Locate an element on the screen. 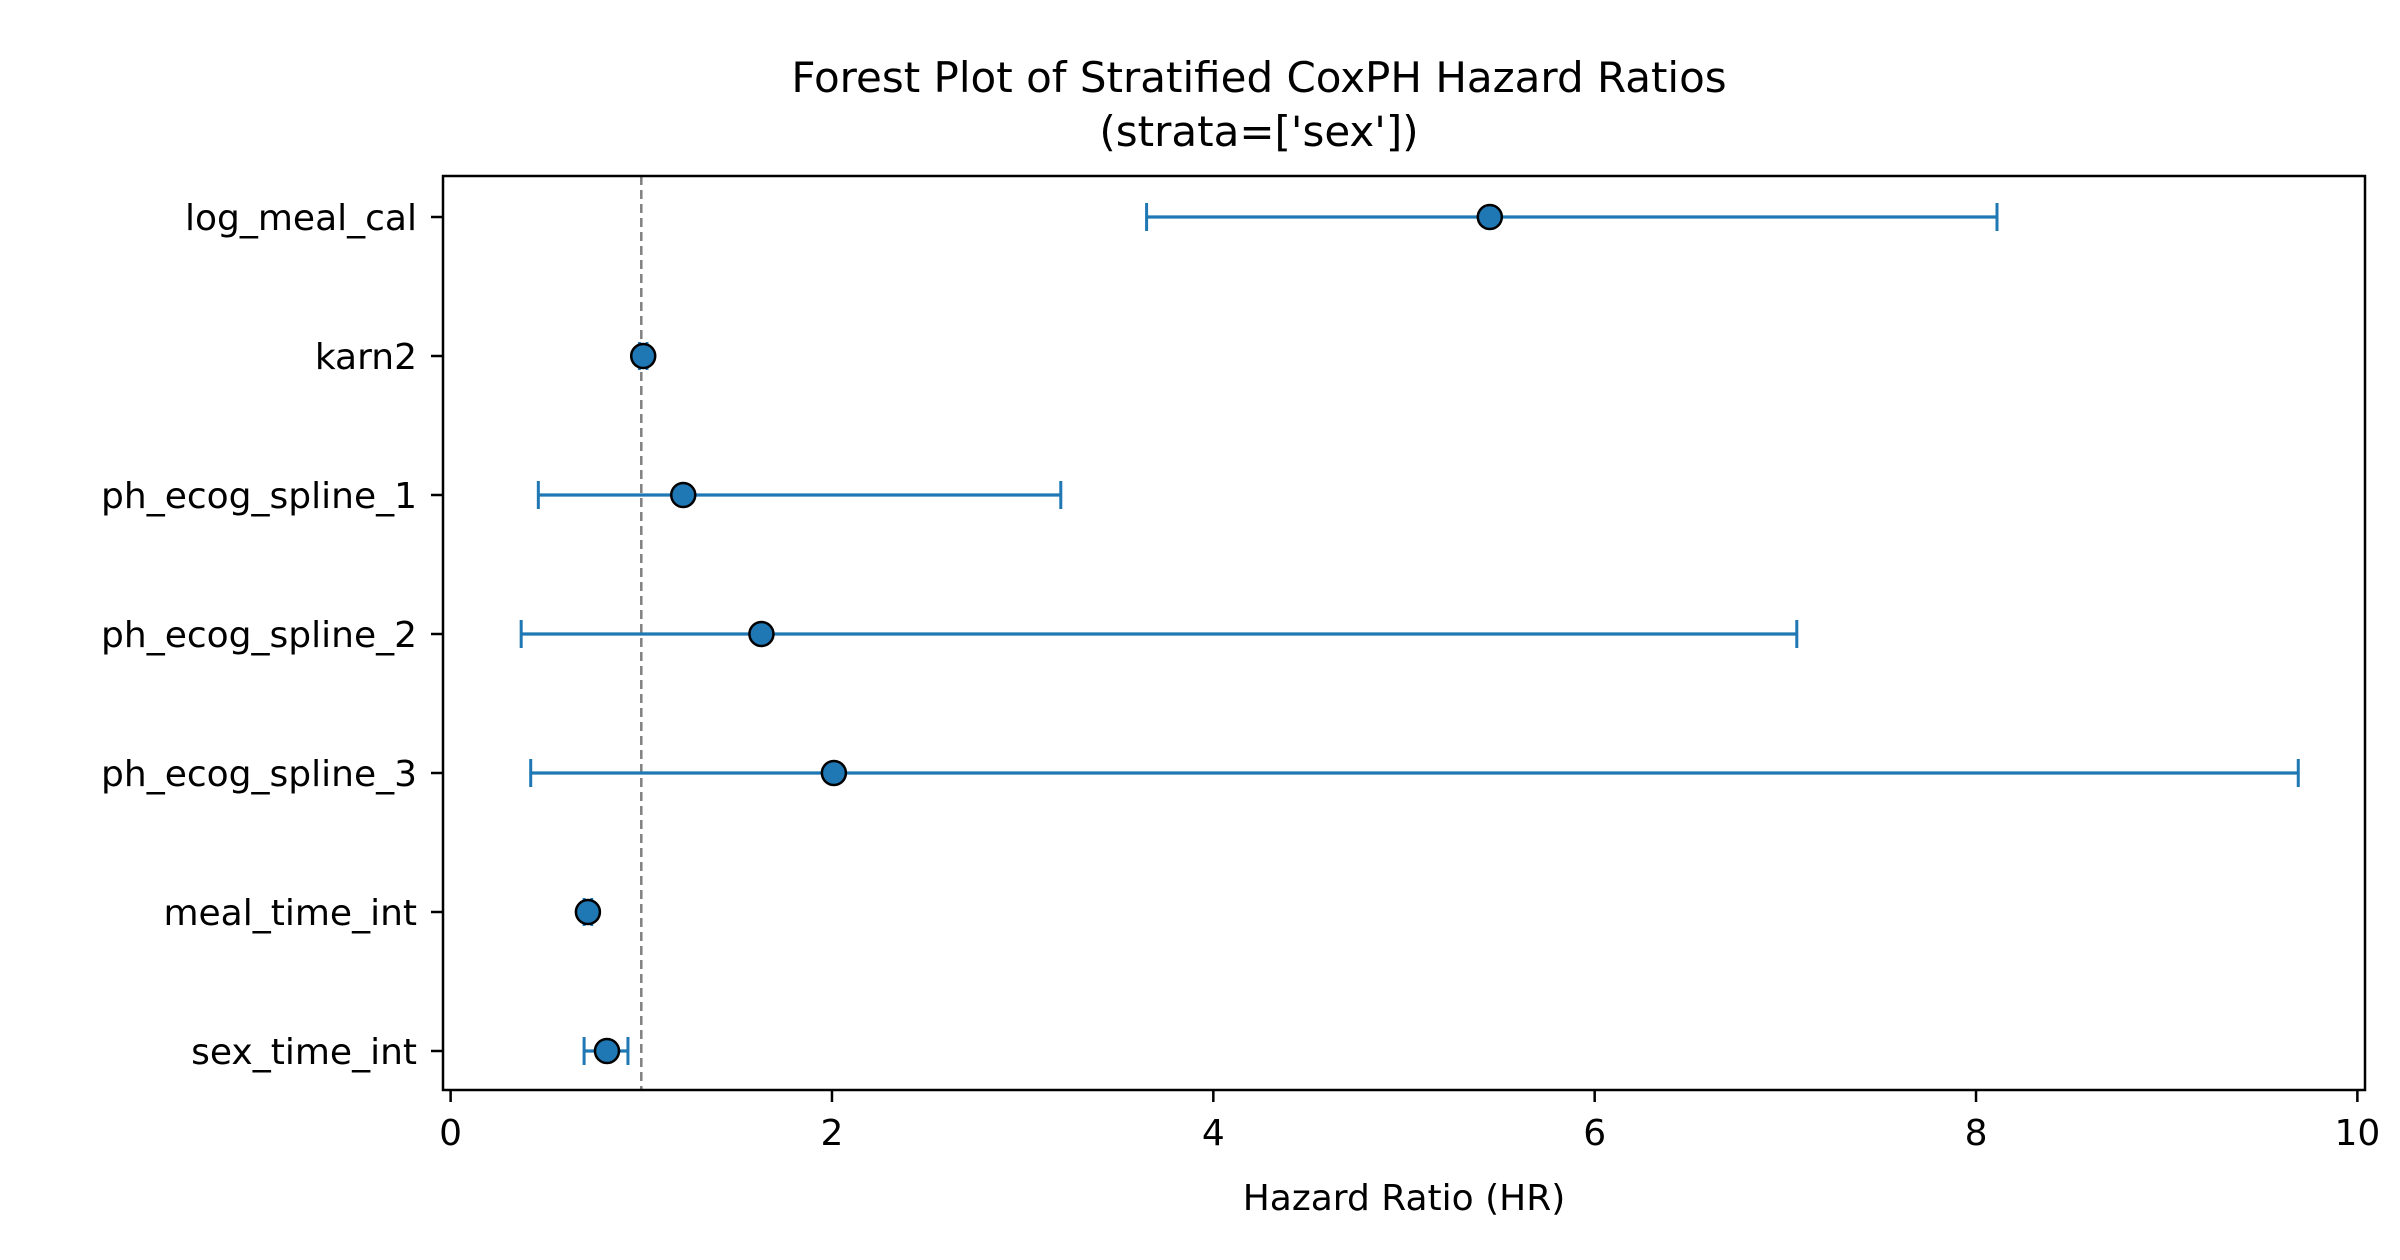  x-tick-label: 2 is located at coordinates (832, 1133).